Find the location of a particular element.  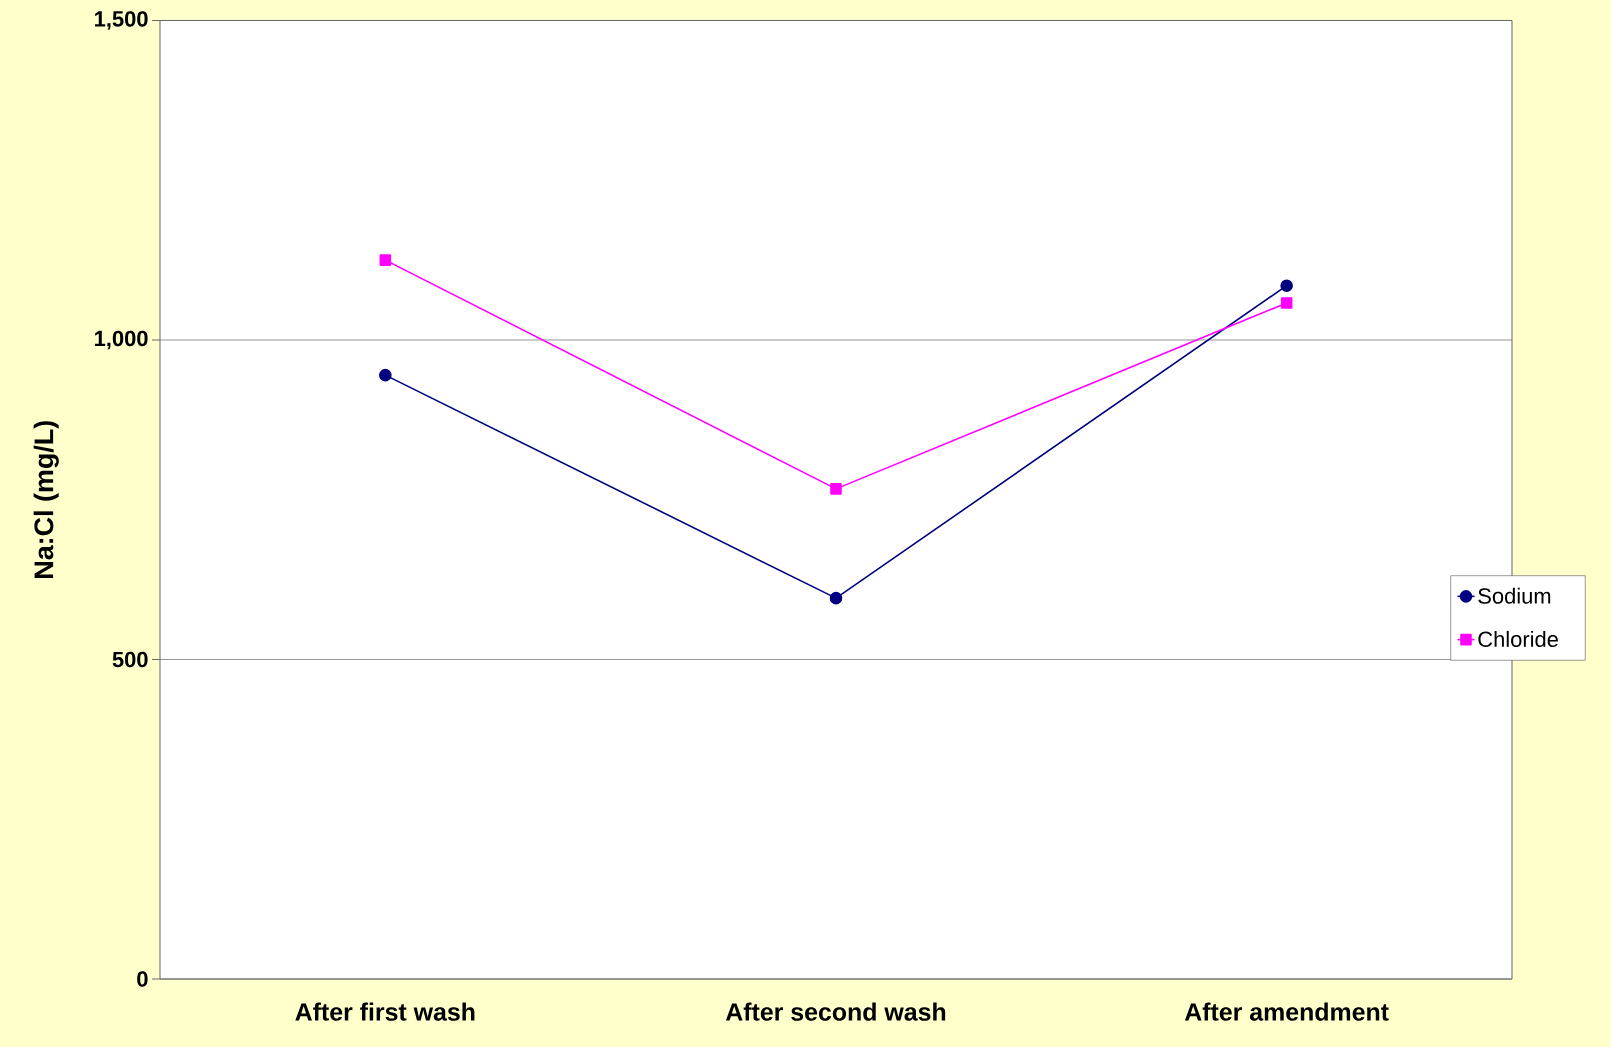

x-tick-label: After first wash is located at coordinates (385, 1011).